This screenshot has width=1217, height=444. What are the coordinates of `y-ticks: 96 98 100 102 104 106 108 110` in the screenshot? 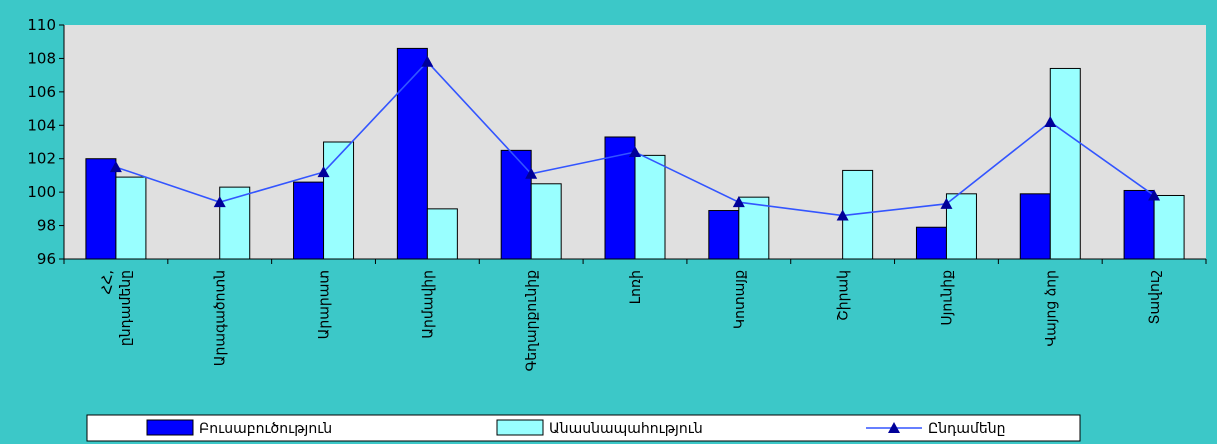 It's located at (45, 142).